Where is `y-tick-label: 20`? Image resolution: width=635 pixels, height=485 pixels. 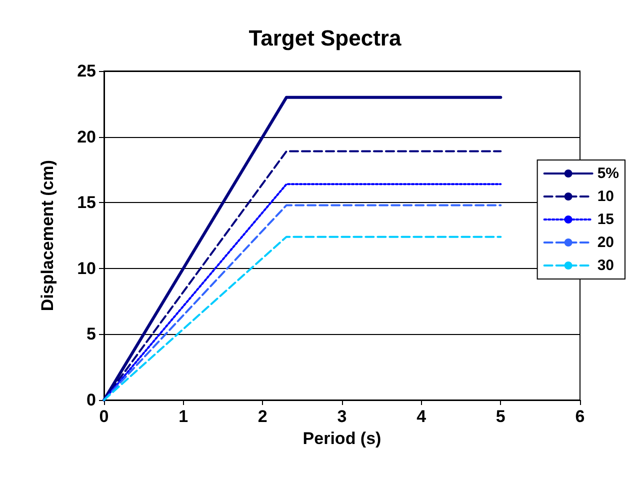
y-tick-label: 20 is located at coordinates (86, 136).